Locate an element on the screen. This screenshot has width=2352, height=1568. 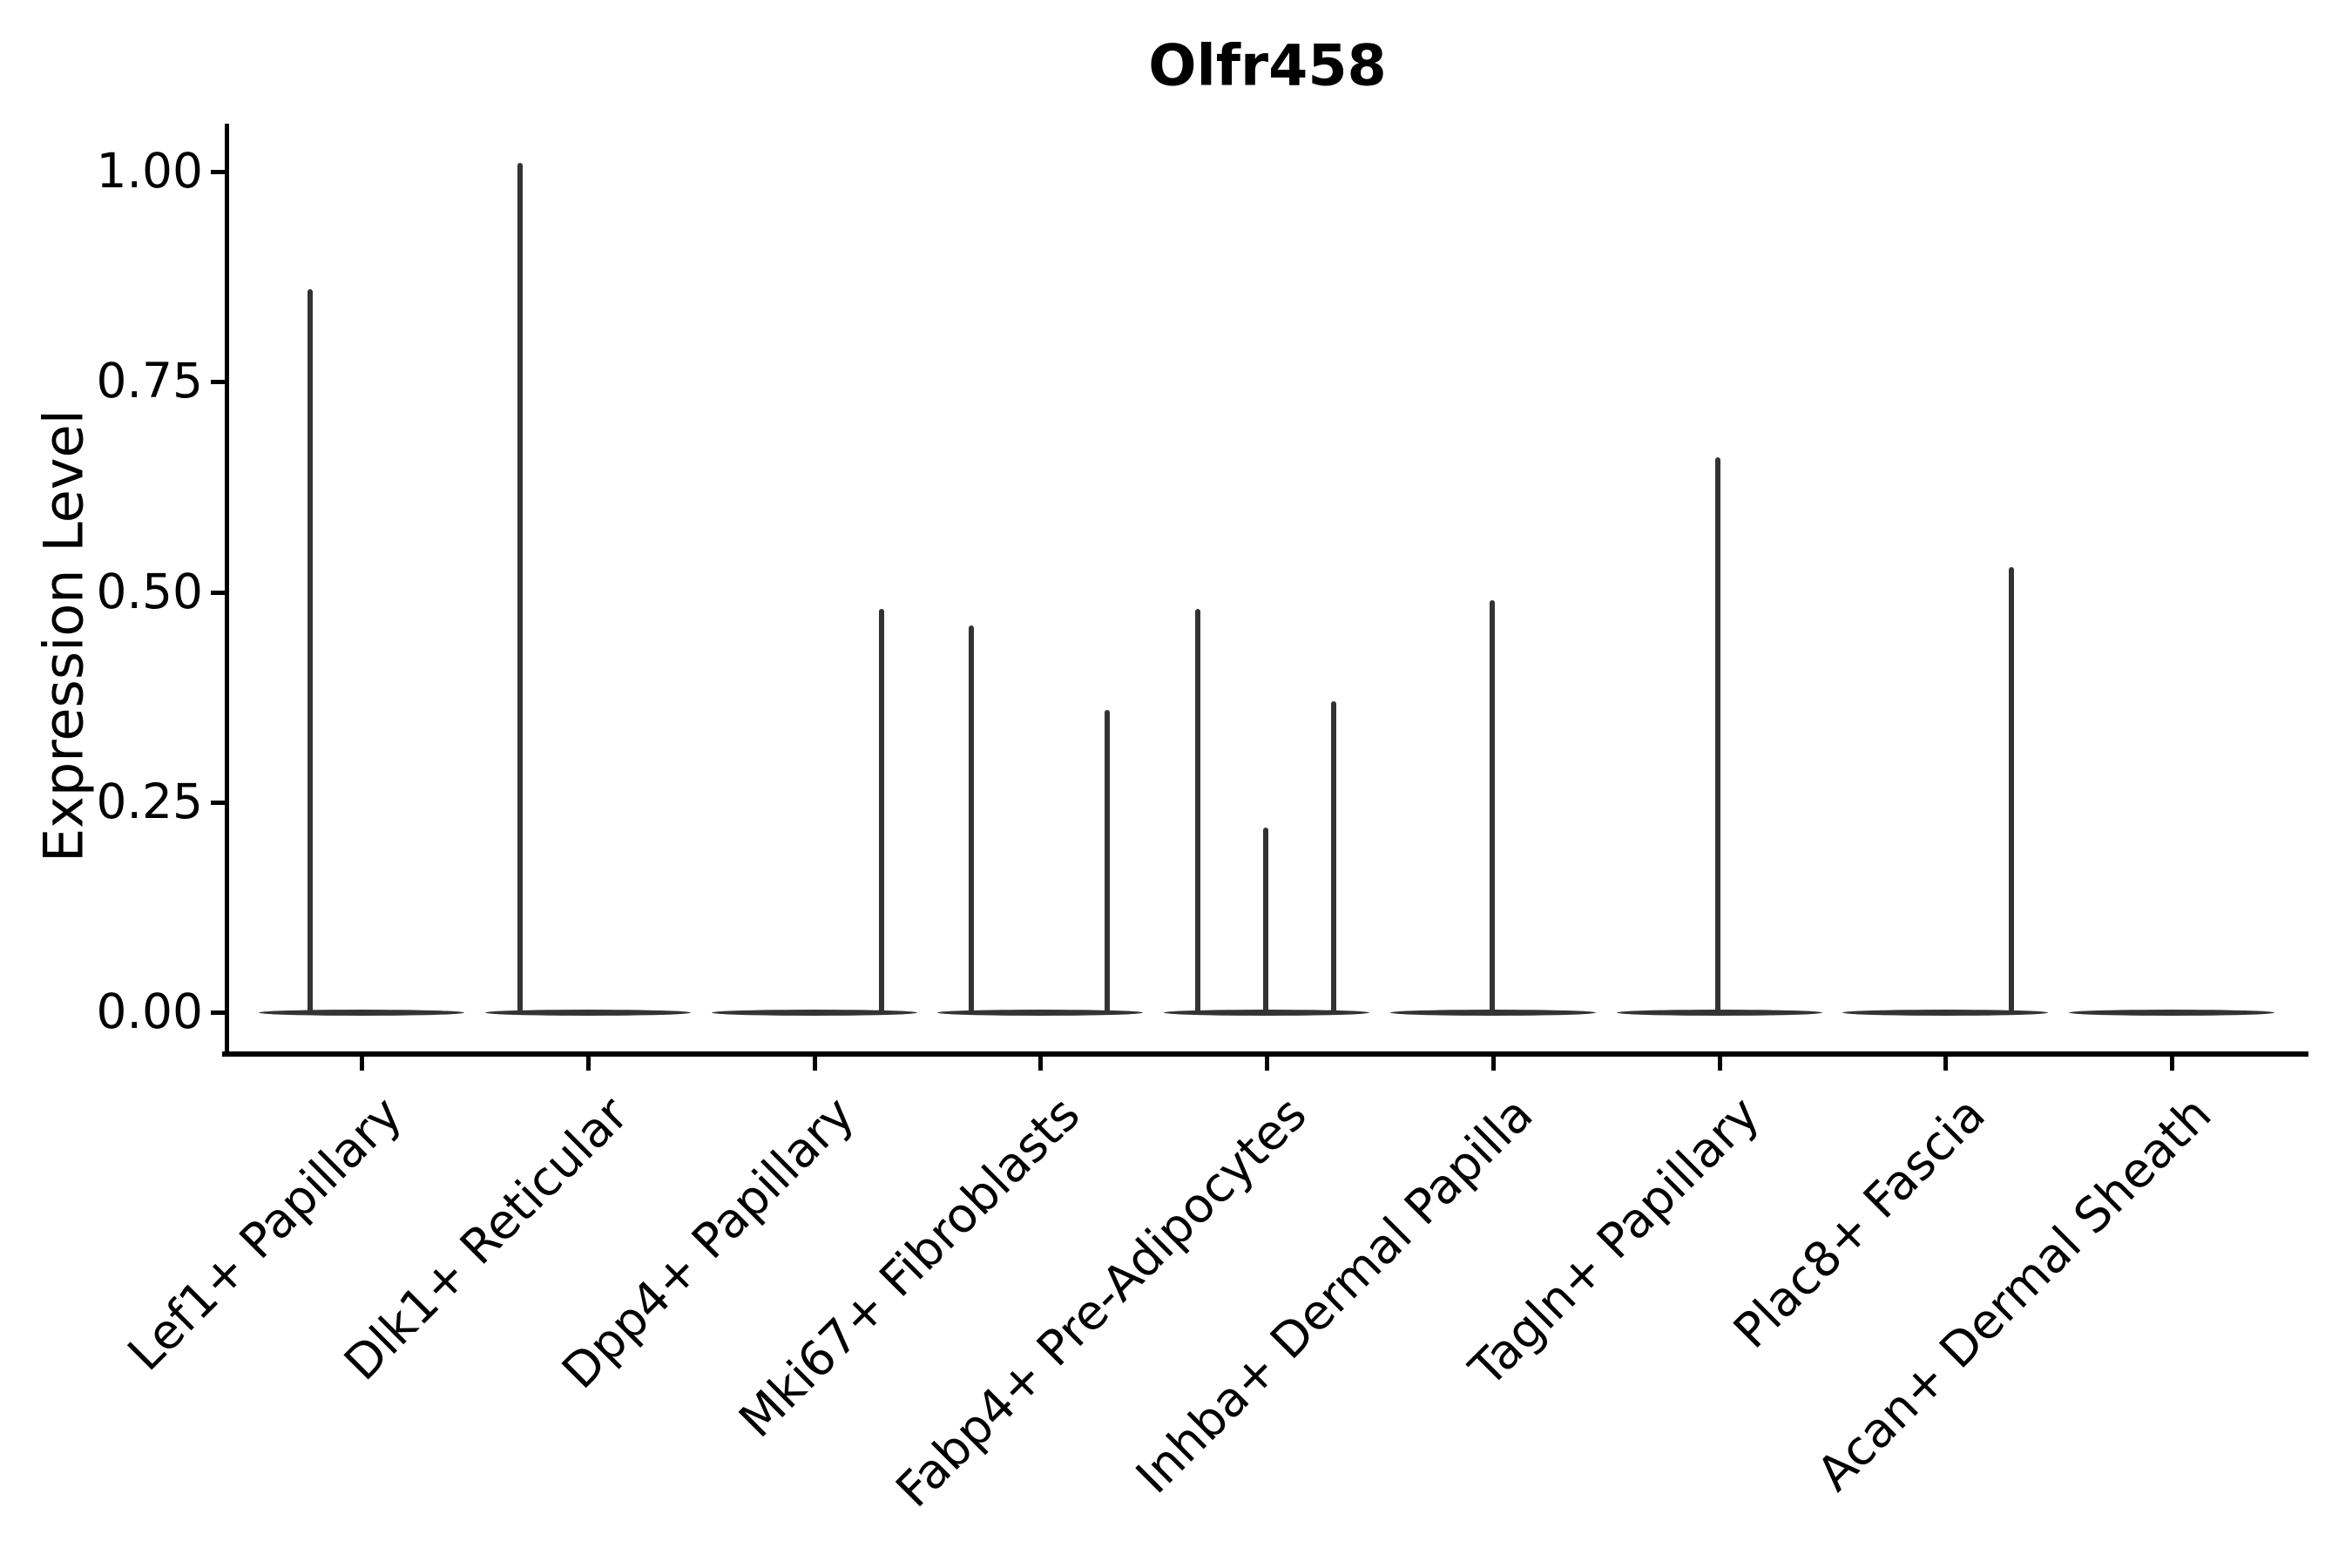
y-axis-label: Expression Level is located at coordinates (64, 635).